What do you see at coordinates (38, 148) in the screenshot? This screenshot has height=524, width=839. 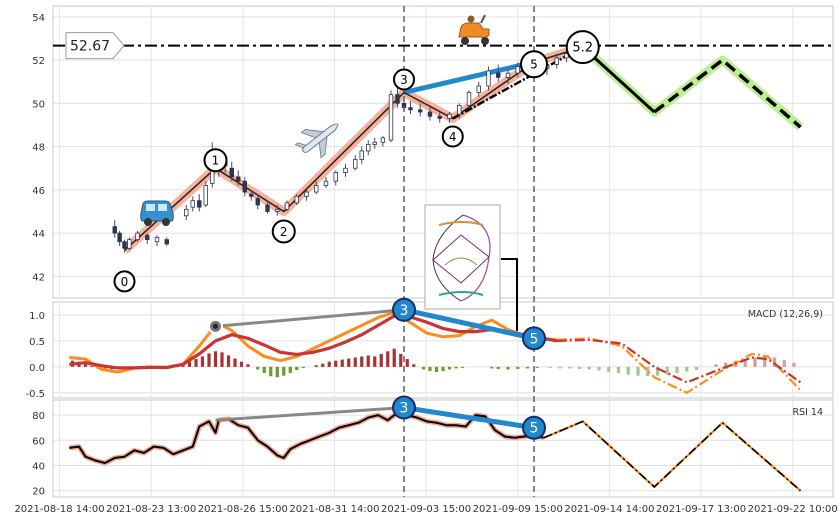 I see `price-y-tick-label: 48` at bounding box center [38, 148].